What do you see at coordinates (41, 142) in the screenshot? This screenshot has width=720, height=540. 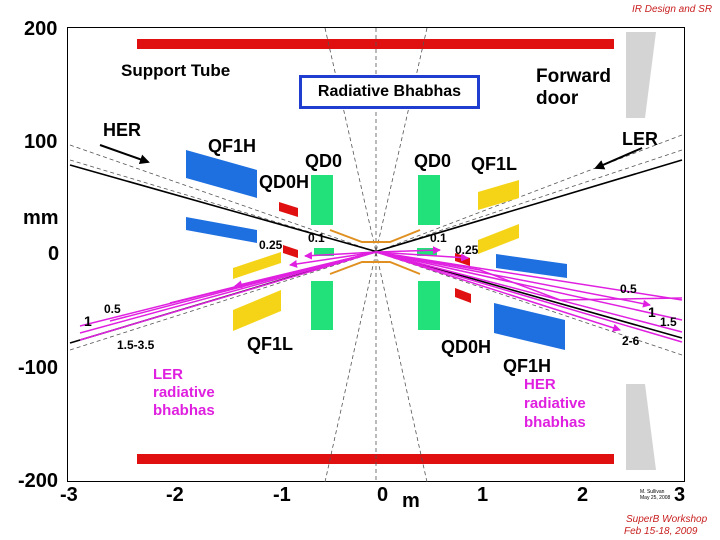 I see `y-tick-100: 100` at bounding box center [41, 142].